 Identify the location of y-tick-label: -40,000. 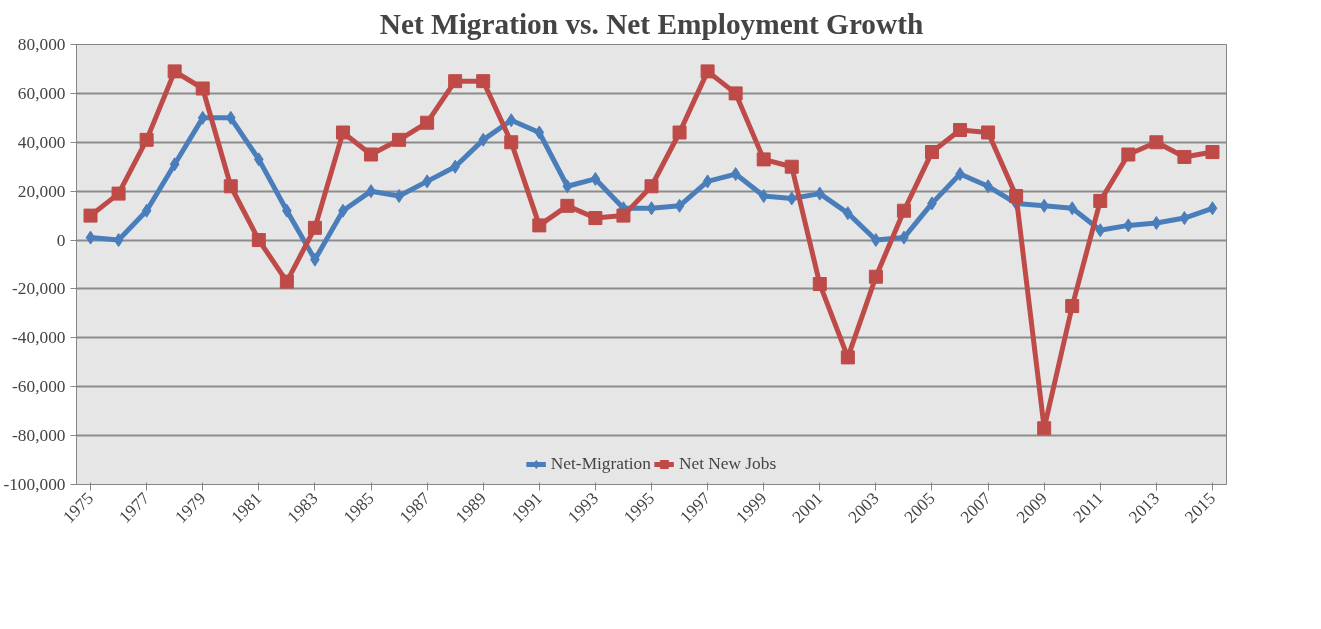
(39, 338).